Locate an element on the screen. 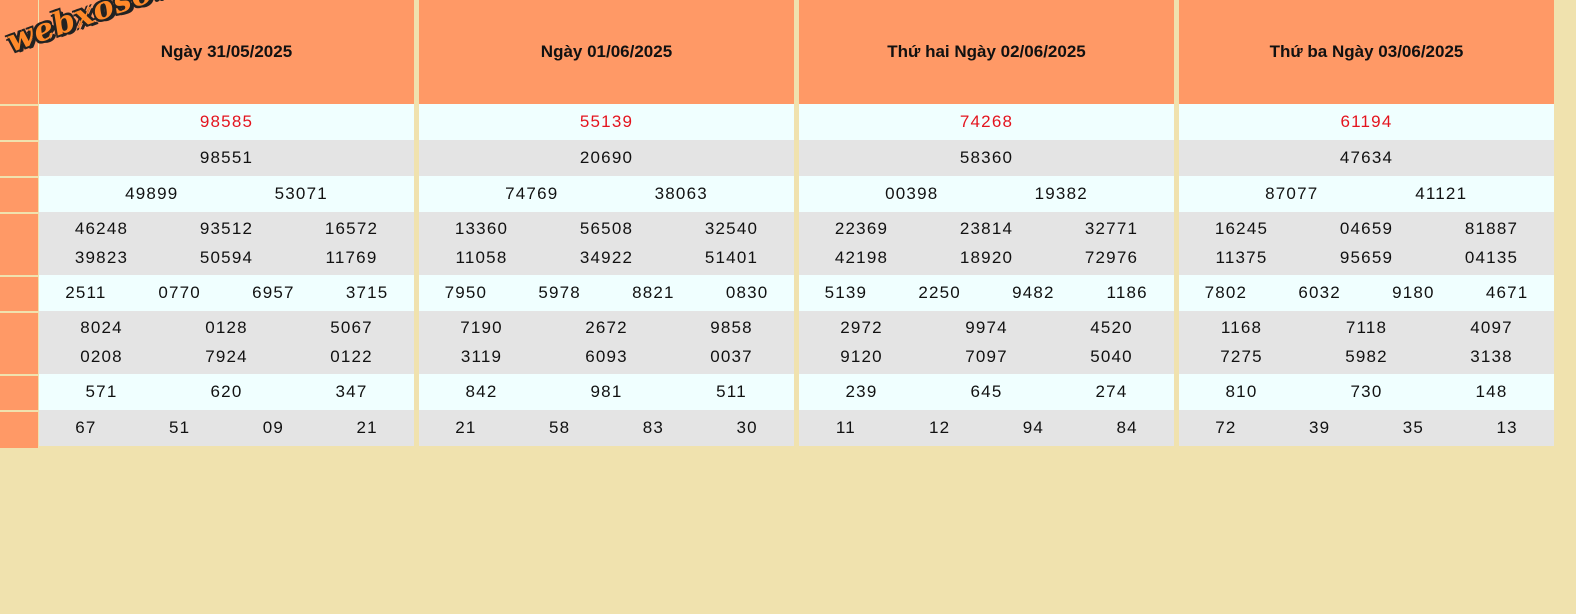  prize-row: 74268 is located at coordinates (986, 122).